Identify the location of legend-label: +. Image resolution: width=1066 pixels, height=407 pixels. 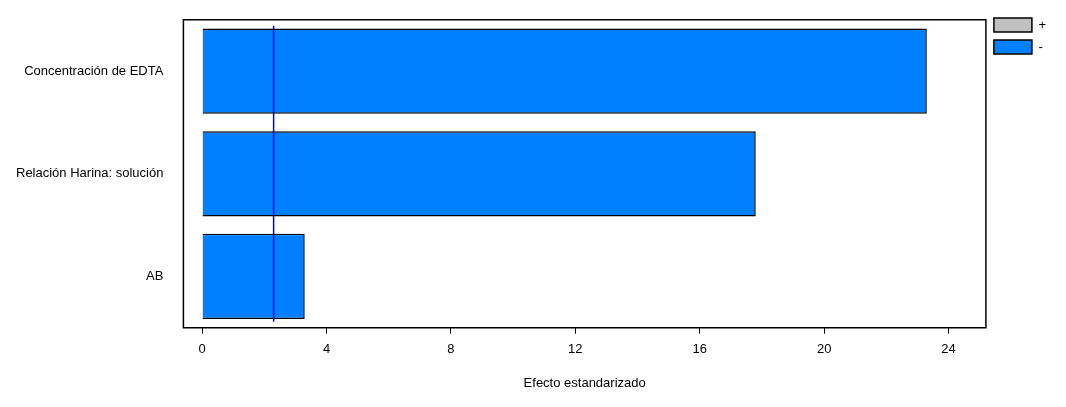
(1042, 24).